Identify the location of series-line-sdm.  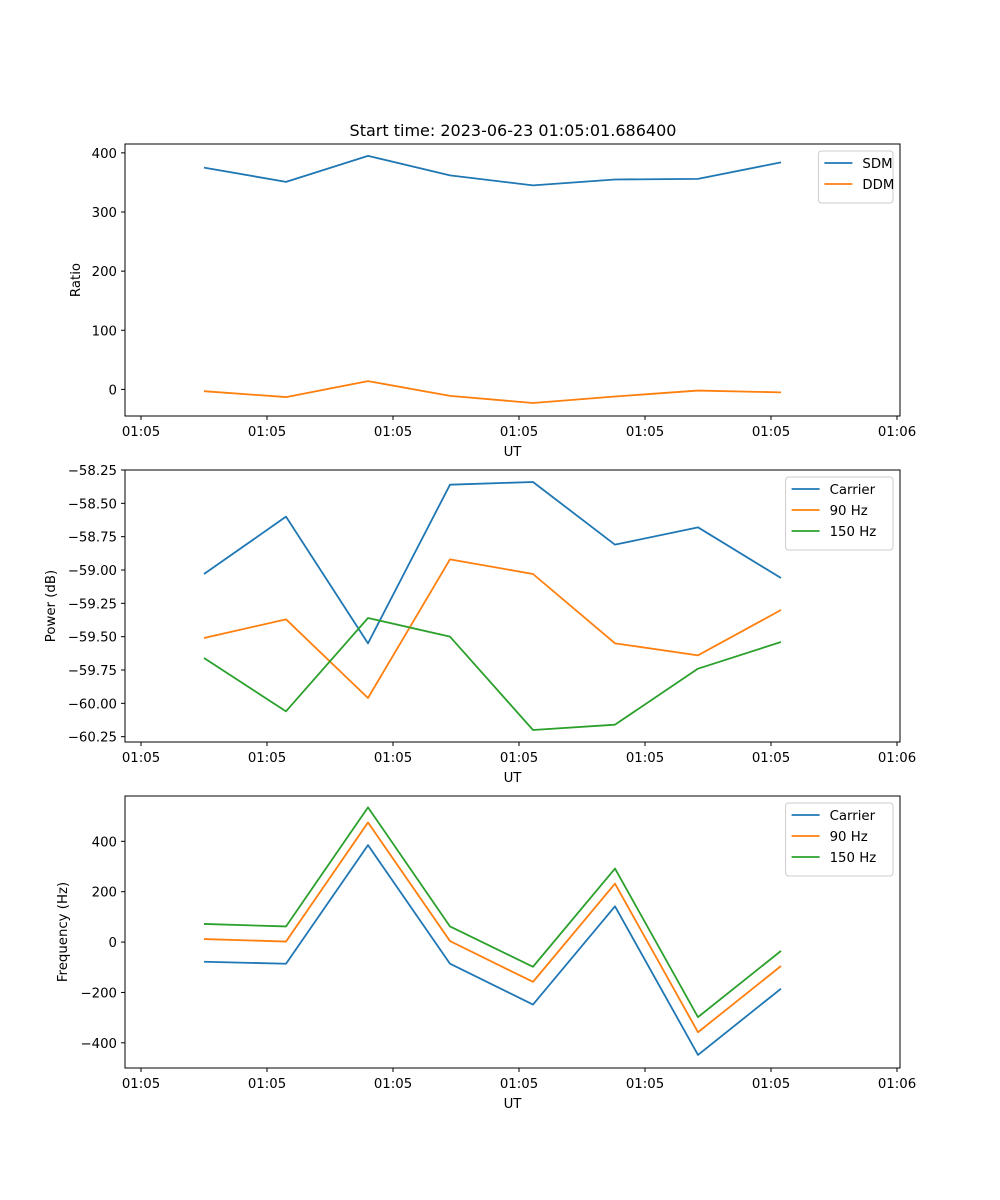
(492, 170).